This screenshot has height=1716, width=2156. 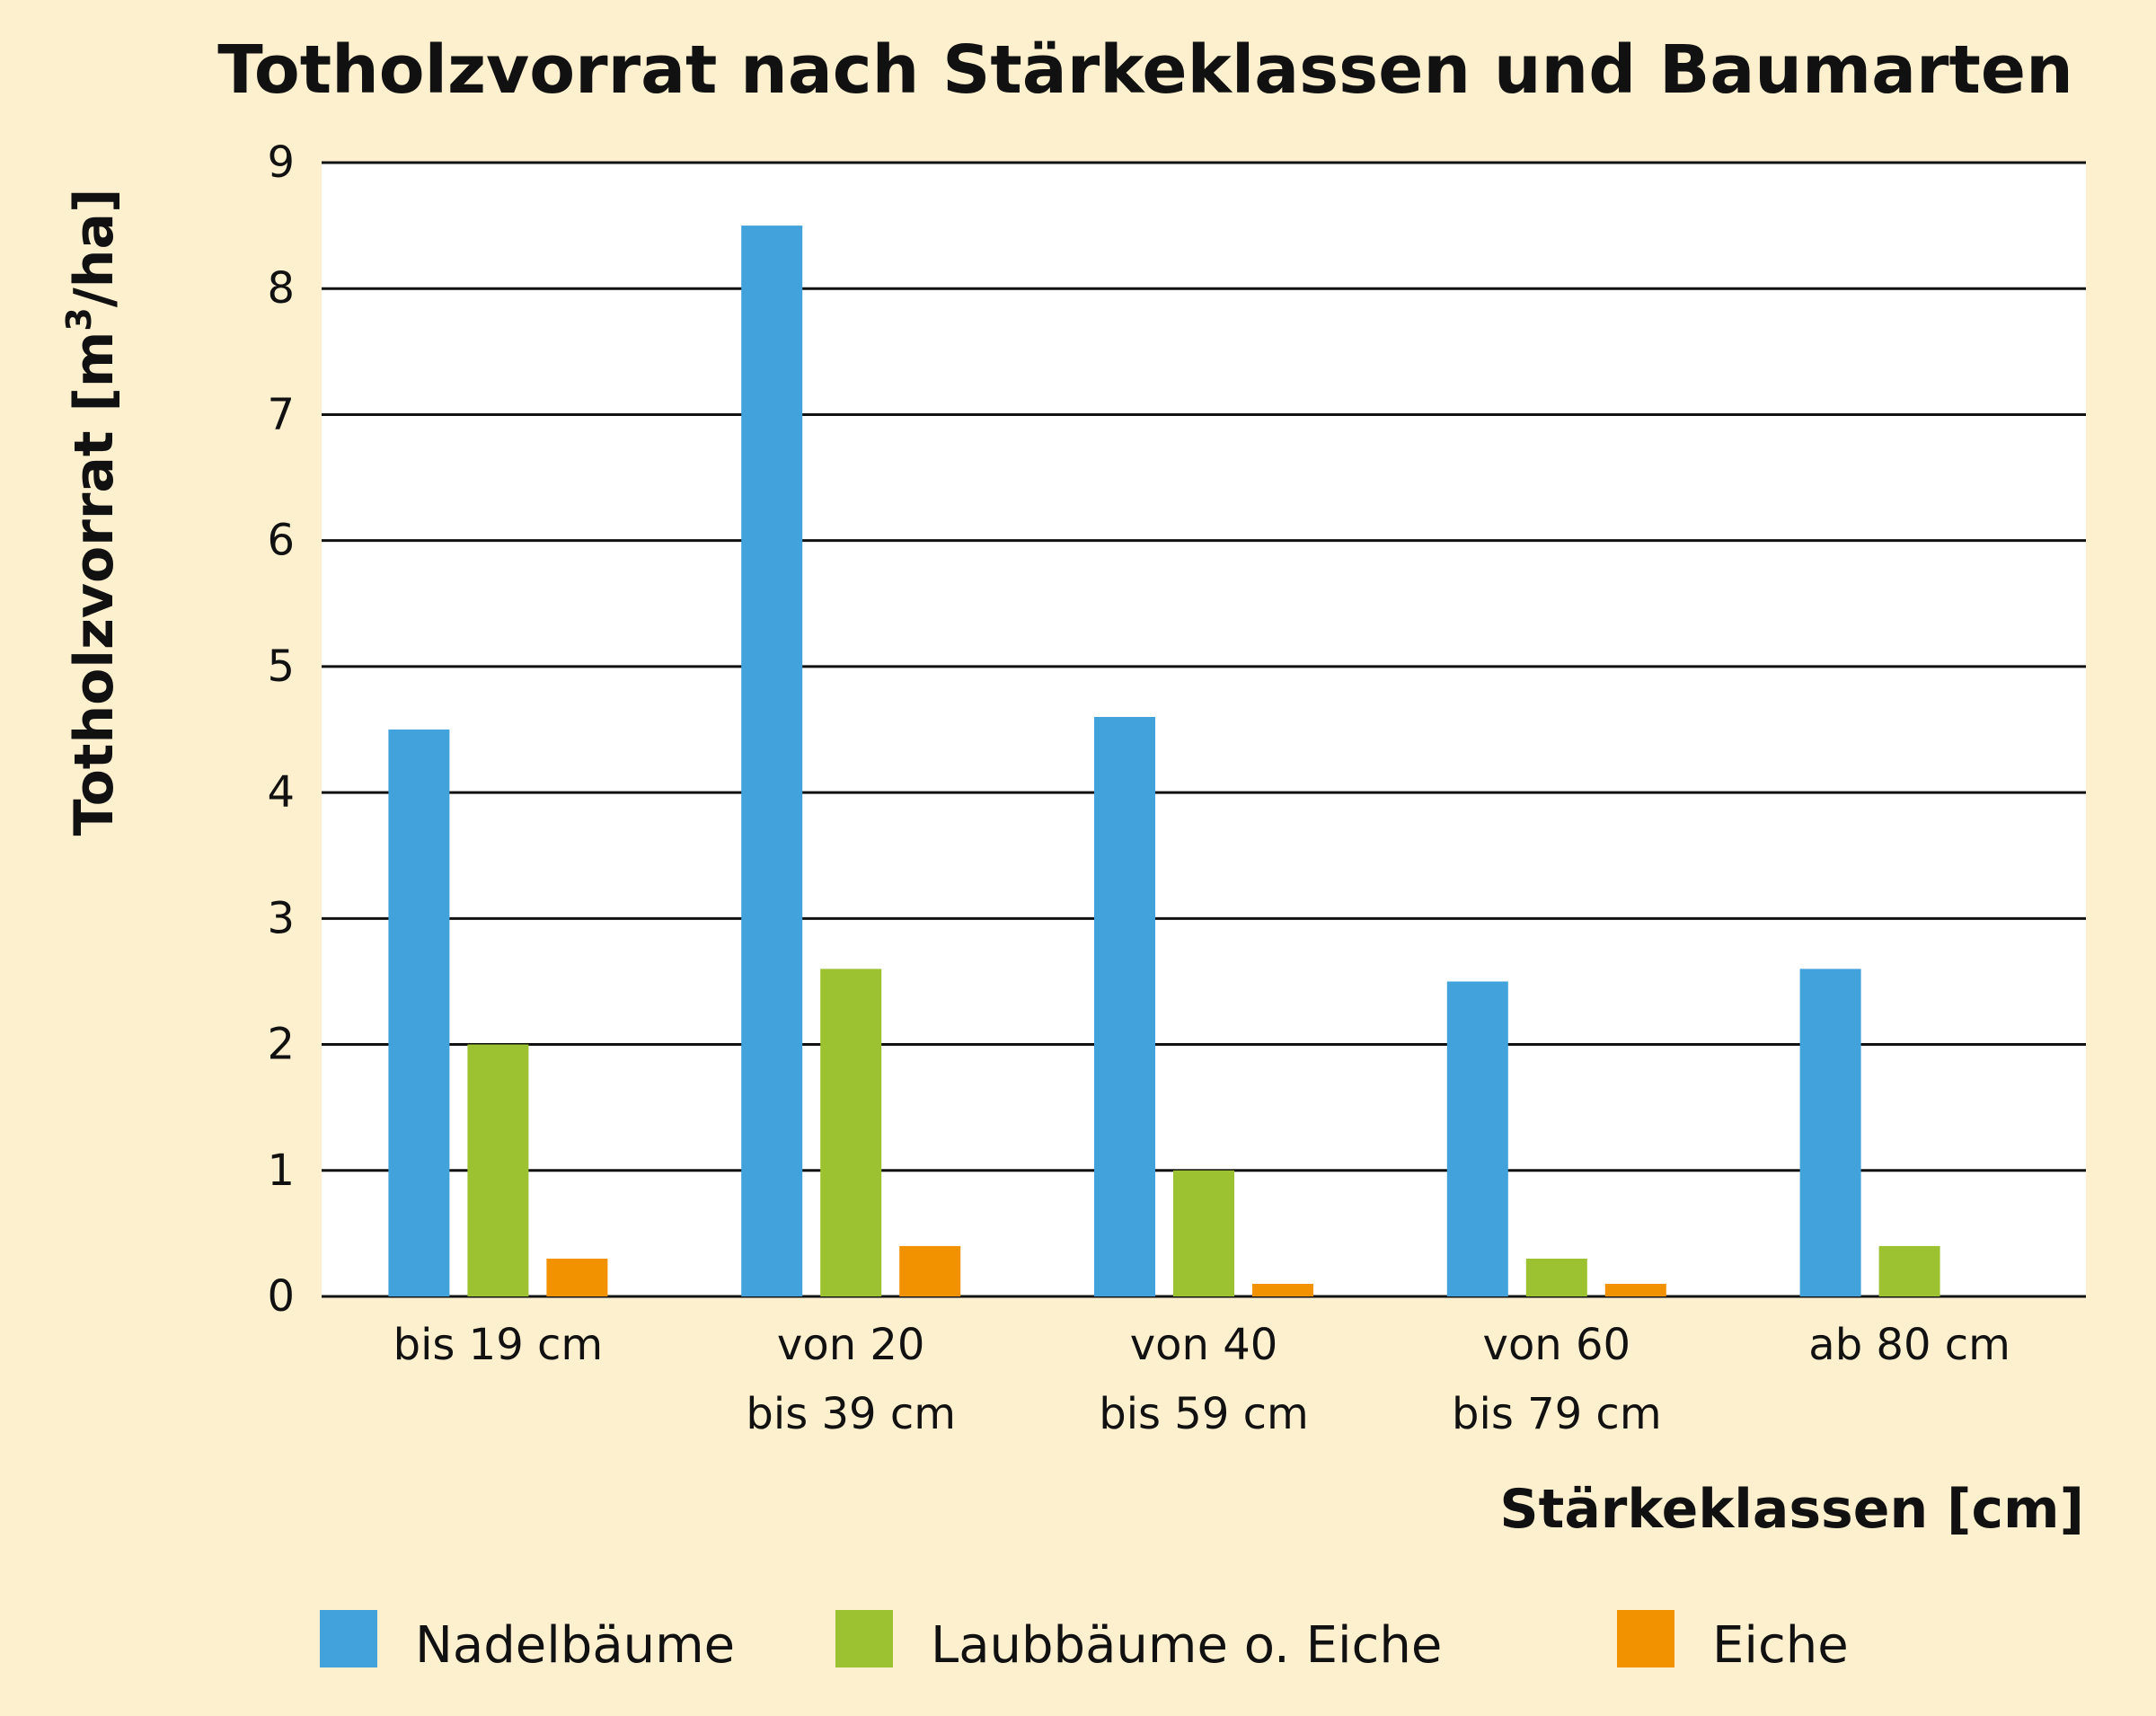 What do you see at coordinates (1557, 1345) in the screenshot?
I see `x-tick-label: von 60` at bounding box center [1557, 1345].